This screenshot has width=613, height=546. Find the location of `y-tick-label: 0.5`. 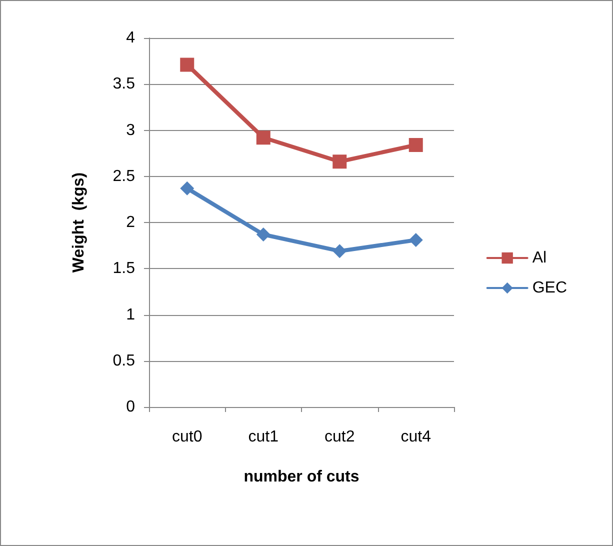

y-tick-label: 0.5 is located at coordinates (124, 361).